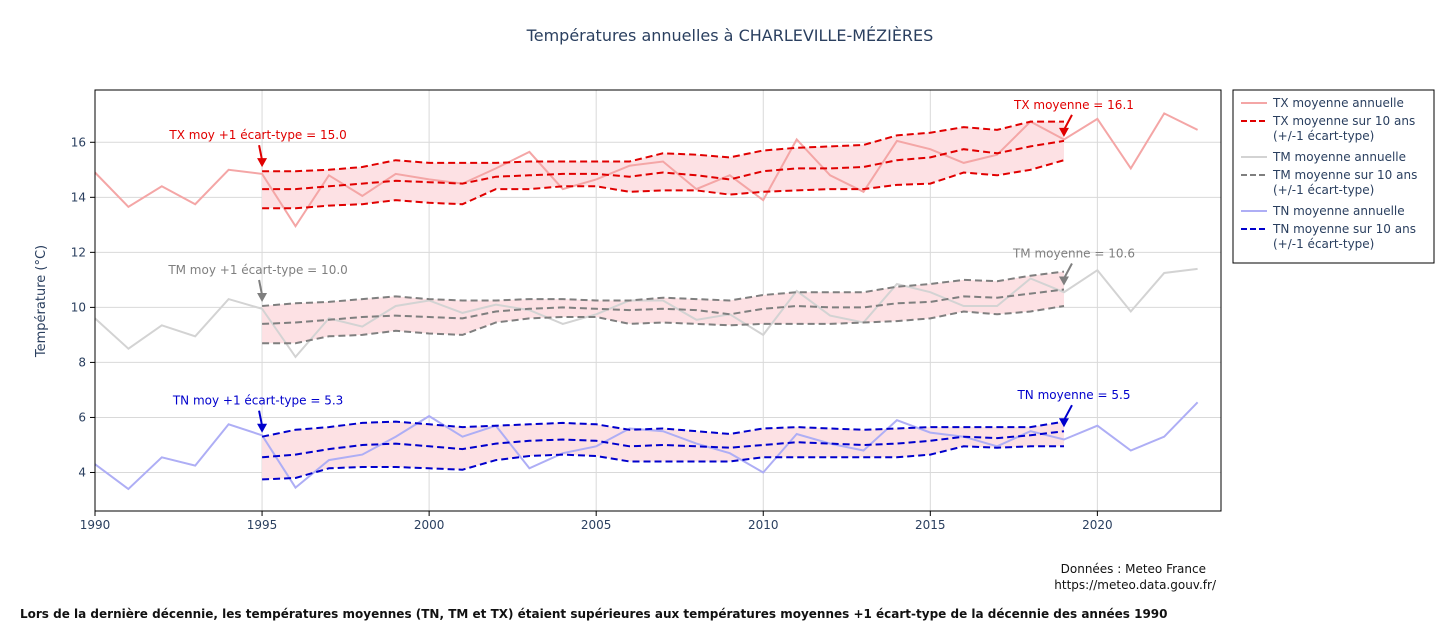  What do you see at coordinates (262, 525) in the screenshot?
I see `x-tick-label: 1995` at bounding box center [262, 525].